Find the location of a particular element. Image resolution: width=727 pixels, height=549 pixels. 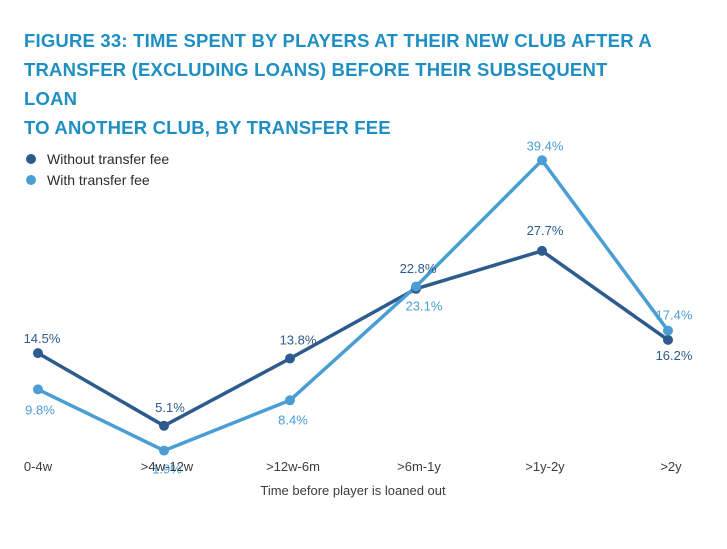

data-label-with-fee-0: 9.8% is located at coordinates (40, 409).